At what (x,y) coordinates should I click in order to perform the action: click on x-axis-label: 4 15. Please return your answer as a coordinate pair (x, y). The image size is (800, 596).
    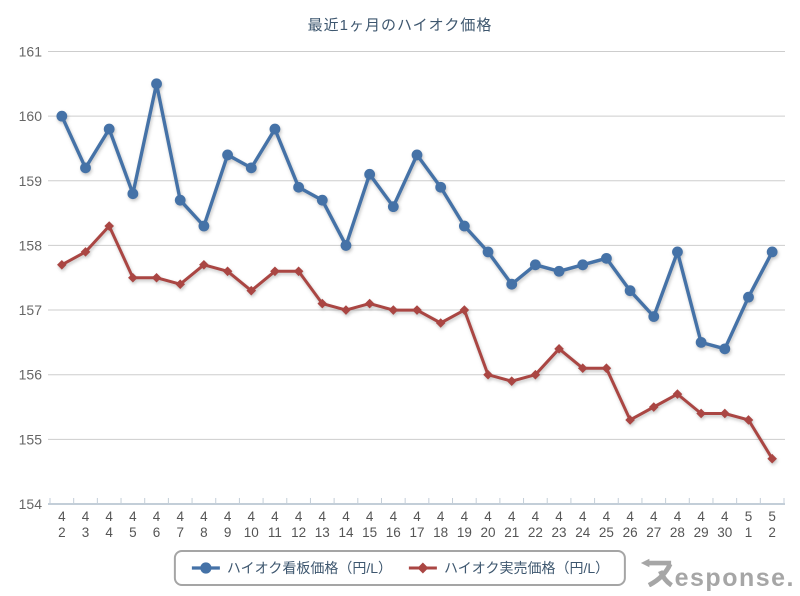
    Looking at the image, I should click on (369, 524).